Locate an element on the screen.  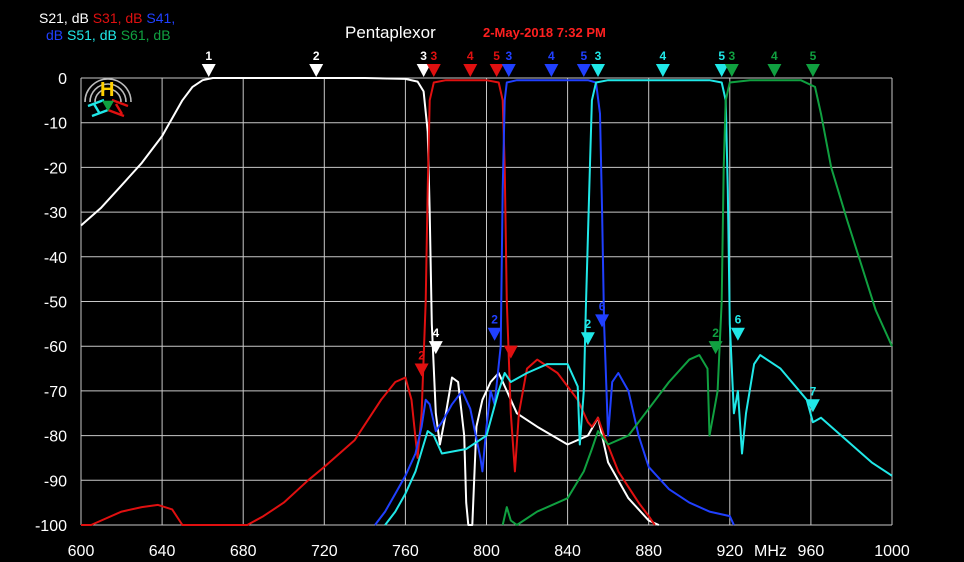
y-tick-label: -100 is located at coordinates (51, 526).